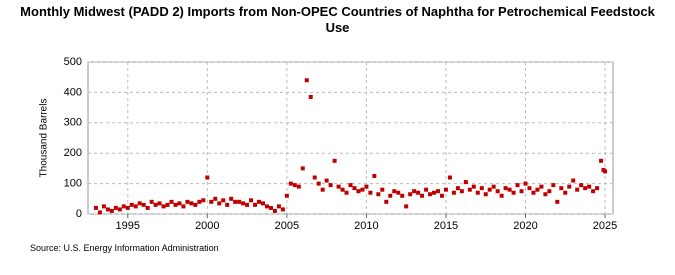 This screenshot has height=275, width=675. I want to click on y-tick-label: 400, so click(73, 92).